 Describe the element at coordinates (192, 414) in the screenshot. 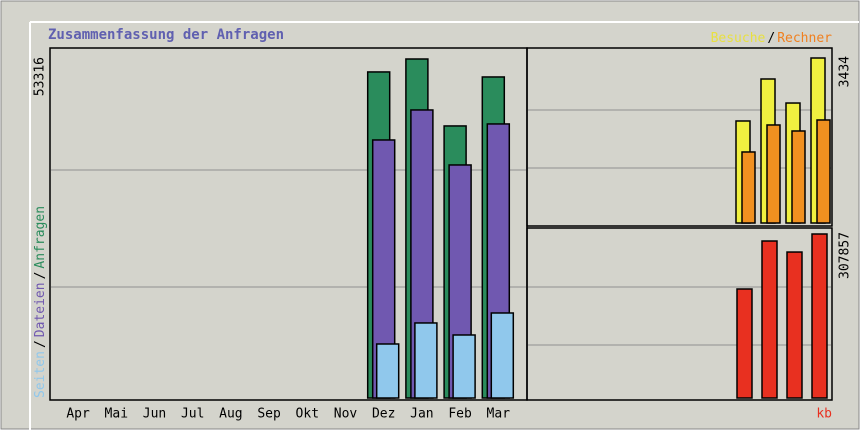

I see `x-tick-label: Jul` at that location.